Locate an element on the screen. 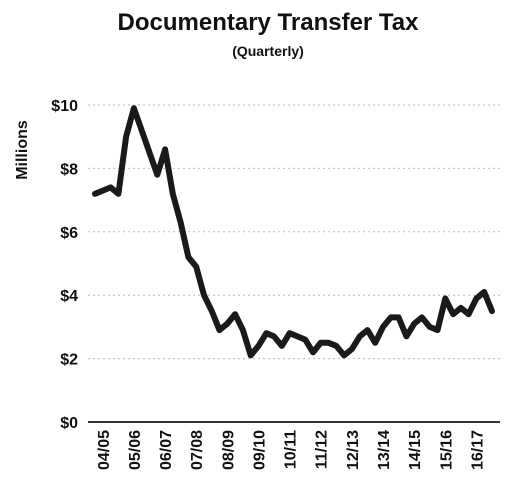 This screenshot has height=493, width=510. x-tick-label: 10/11 is located at coordinates (291, 449).